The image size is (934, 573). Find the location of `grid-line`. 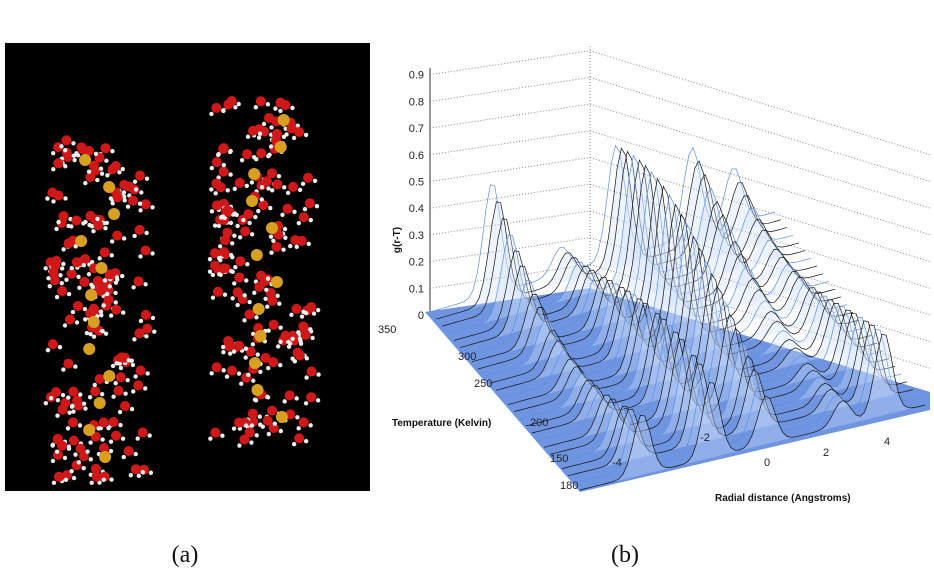

grid-line is located at coordinates (680, 103).